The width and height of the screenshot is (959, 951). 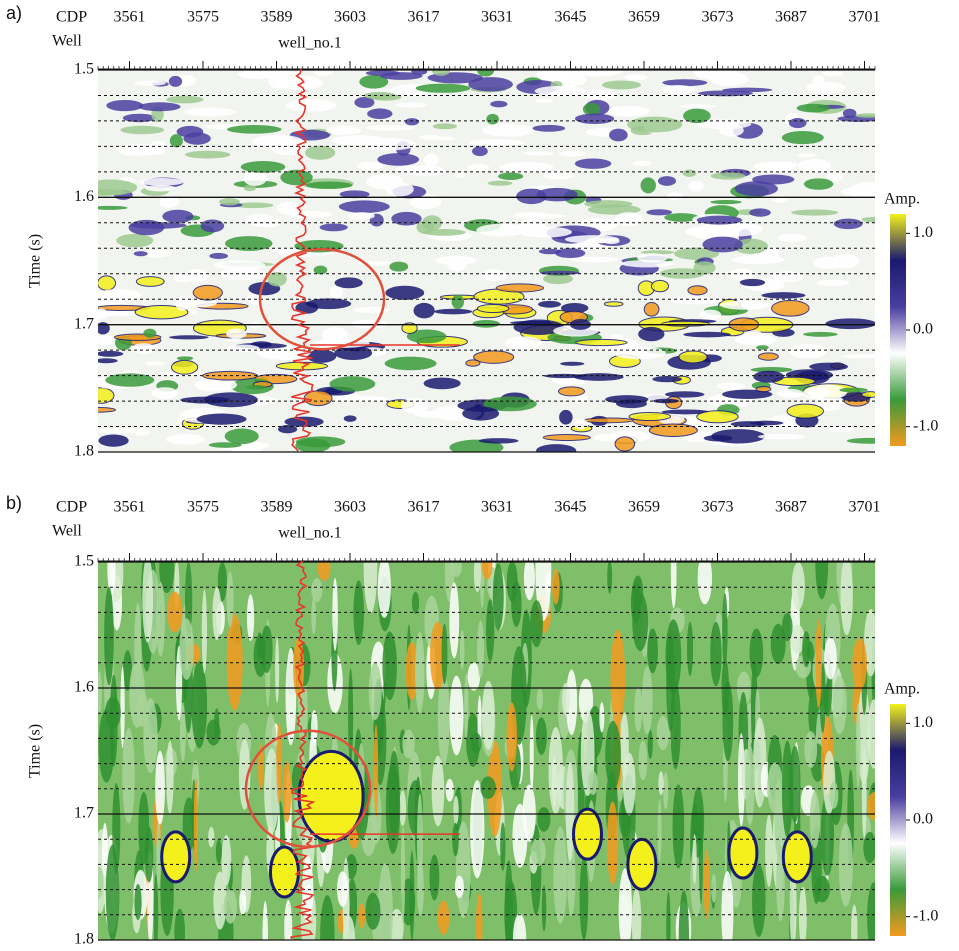 What do you see at coordinates (84, 561) in the screenshot?
I see `y-tick-label: 1.5` at bounding box center [84, 561].